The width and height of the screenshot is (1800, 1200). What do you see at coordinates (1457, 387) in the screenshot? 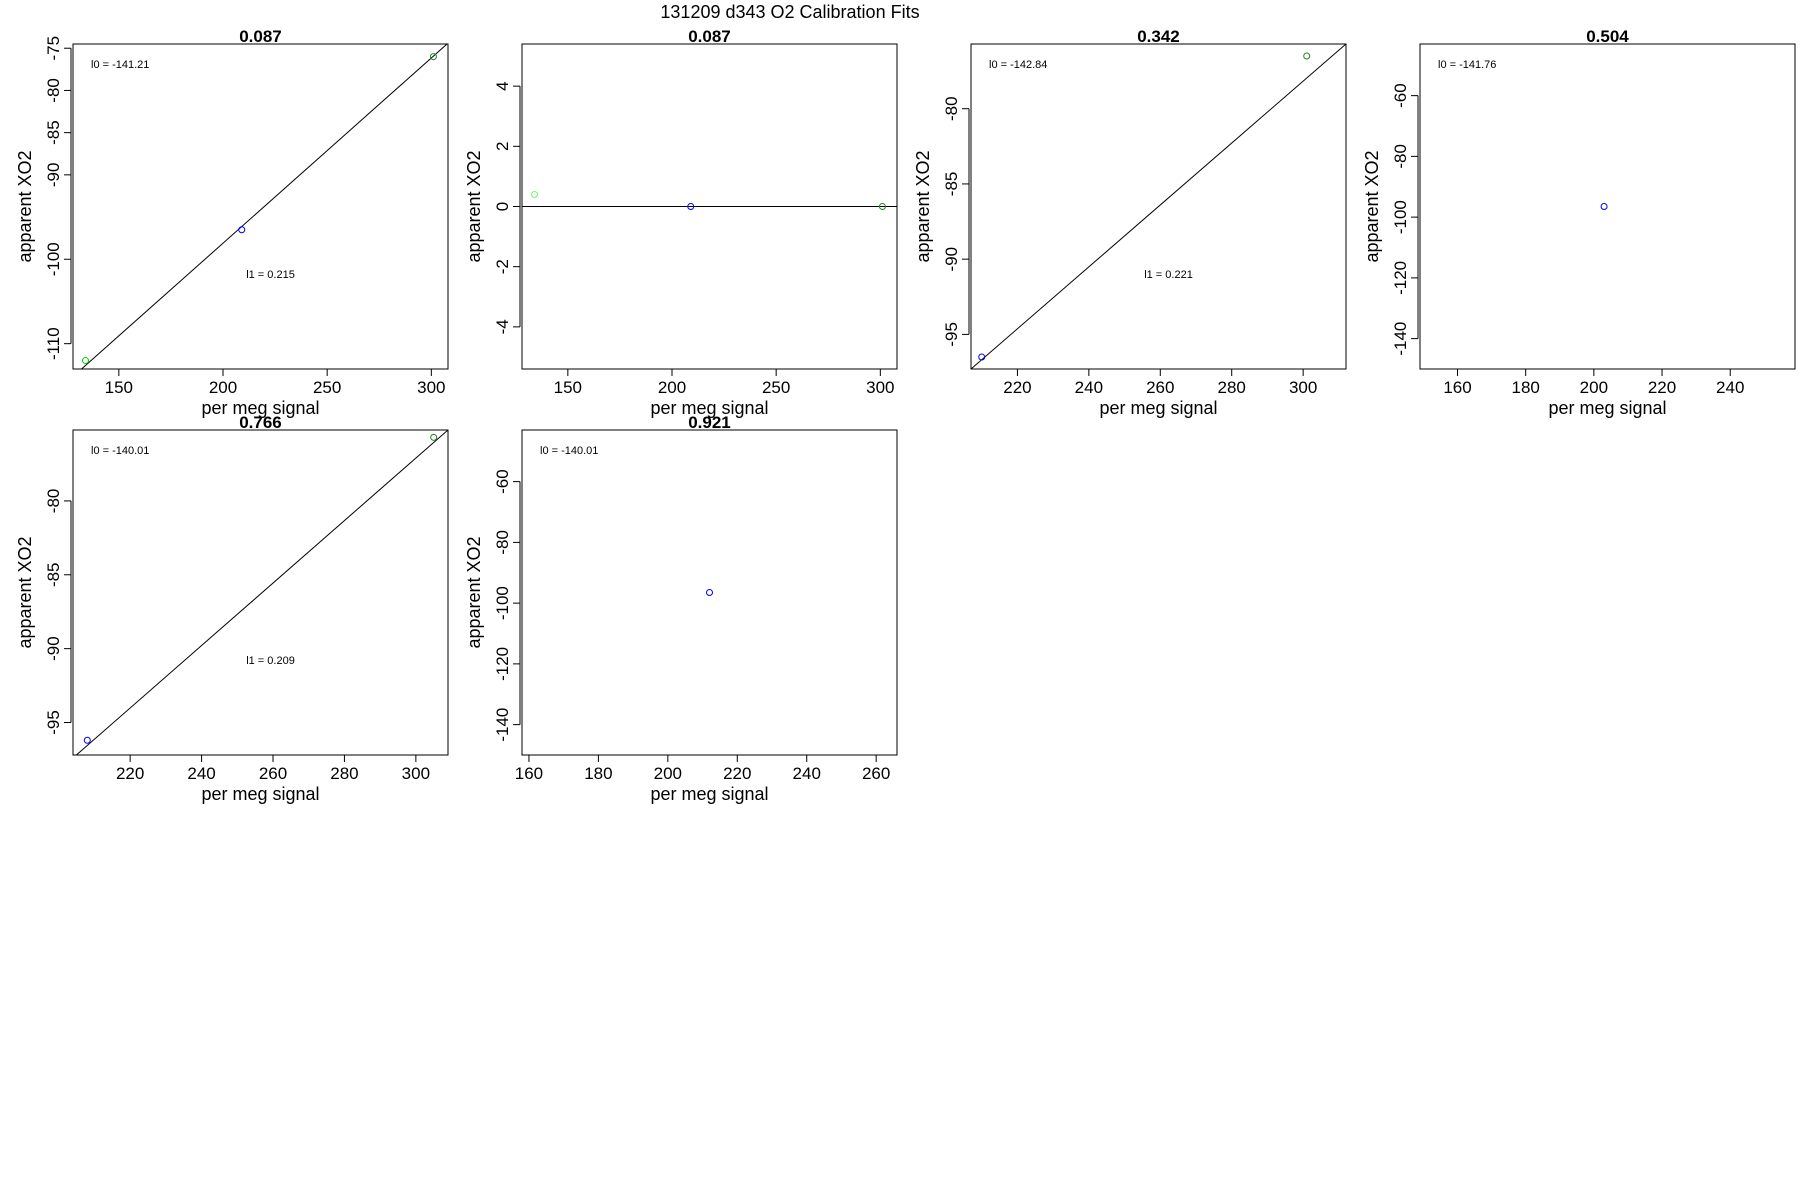
I see `x-tick-label: 160` at bounding box center [1457, 387].